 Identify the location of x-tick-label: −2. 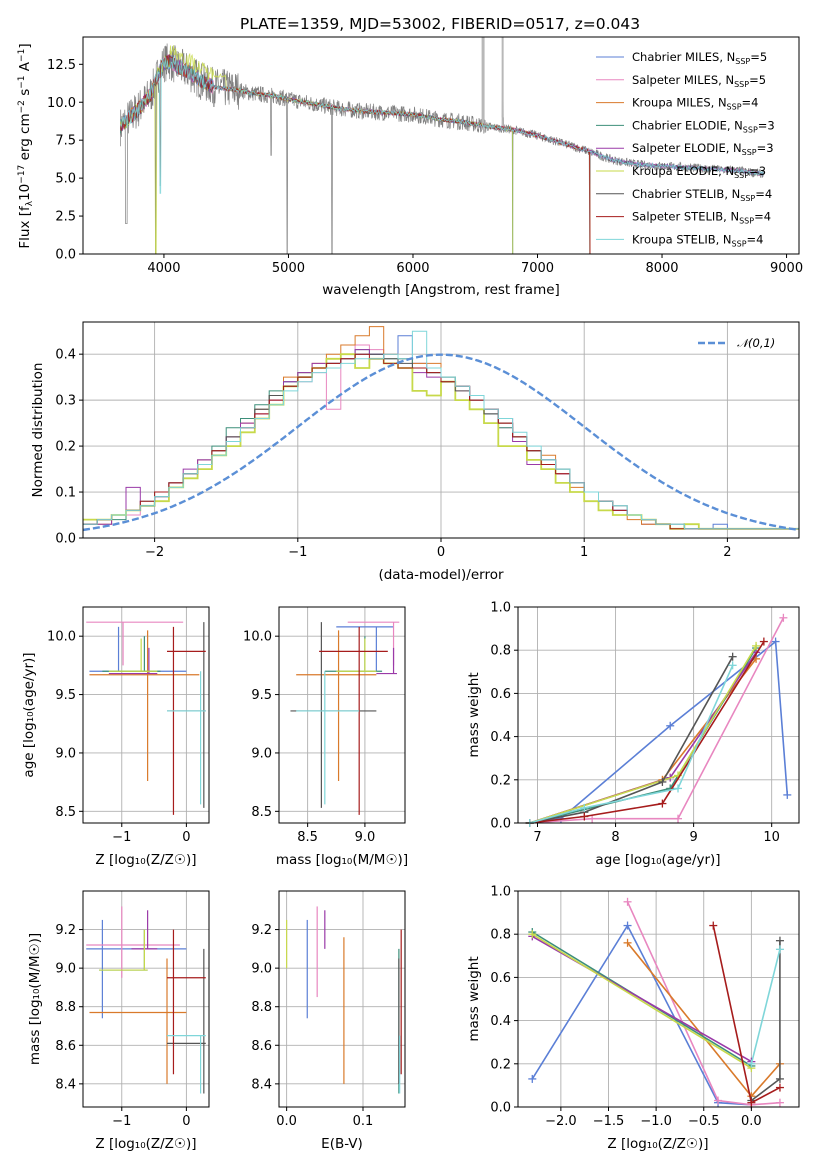
(154, 552).